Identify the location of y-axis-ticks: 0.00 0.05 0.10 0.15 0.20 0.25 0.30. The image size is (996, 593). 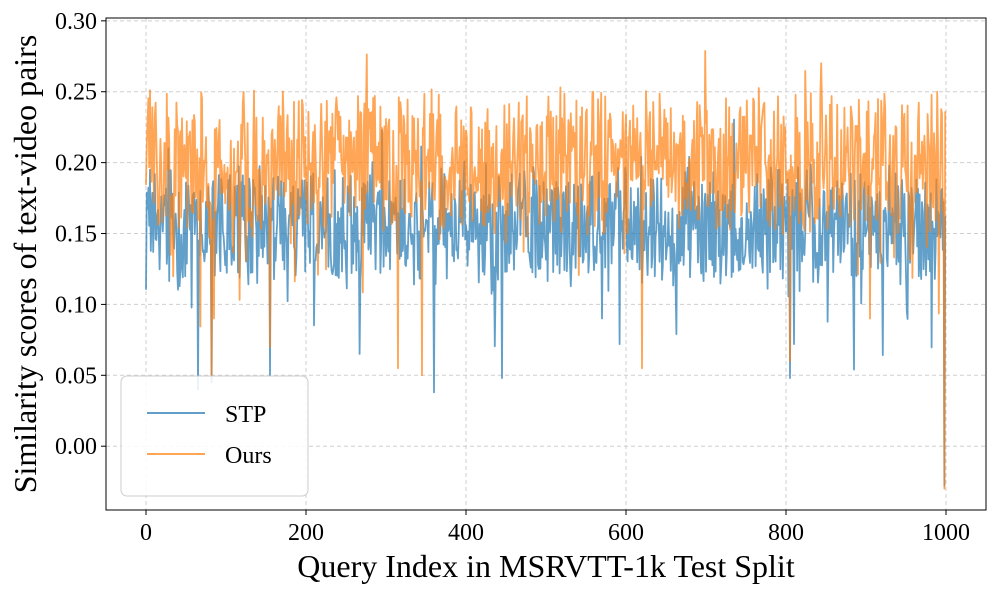
(80, 234).